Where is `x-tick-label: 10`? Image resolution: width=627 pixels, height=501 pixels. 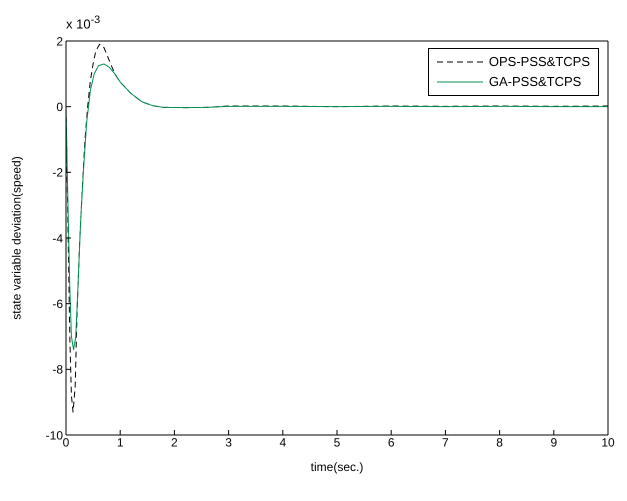
x-tick-label: 10 is located at coordinates (608, 443).